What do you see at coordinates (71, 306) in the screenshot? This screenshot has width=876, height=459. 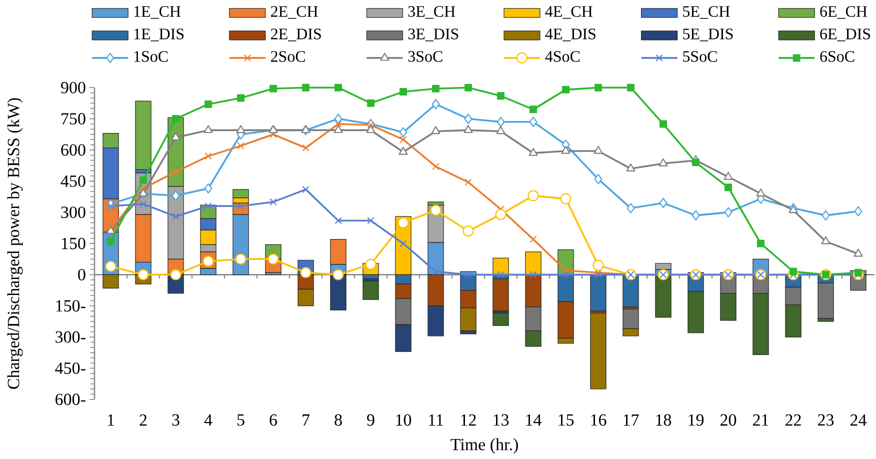 I see `y-tick-label: 150-` at bounding box center [71, 306].